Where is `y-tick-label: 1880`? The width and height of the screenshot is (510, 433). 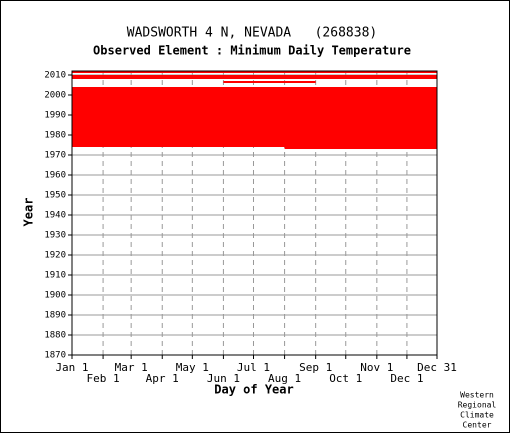 y-tick-label: 1880 is located at coordinates (55, 336).